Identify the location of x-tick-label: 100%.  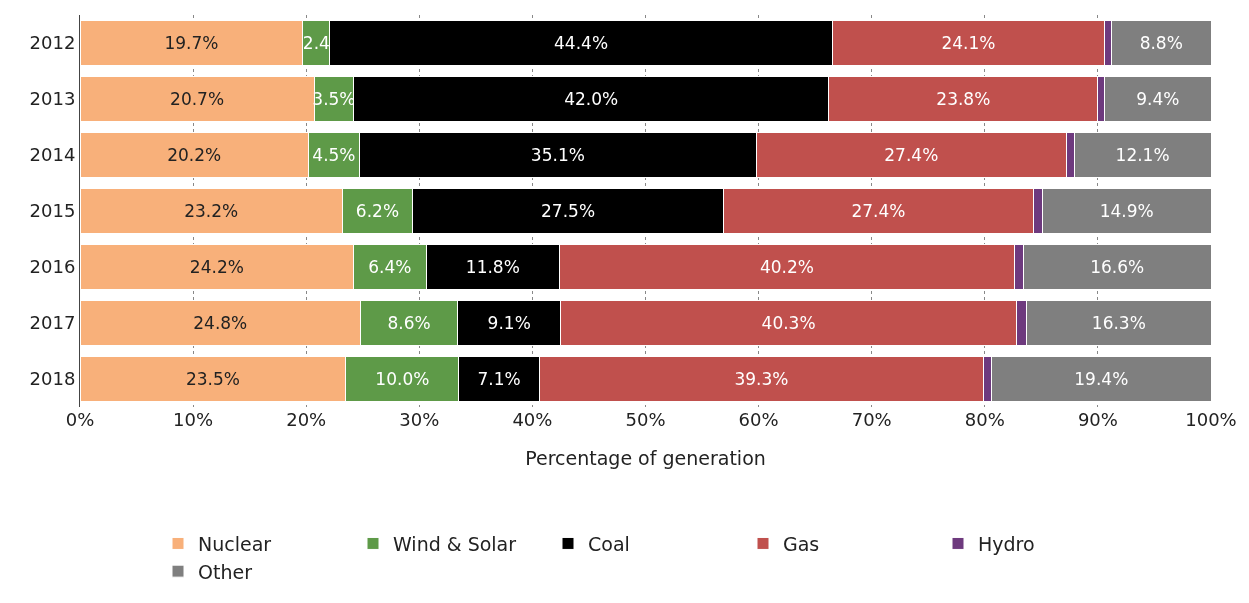
(1211, 419).